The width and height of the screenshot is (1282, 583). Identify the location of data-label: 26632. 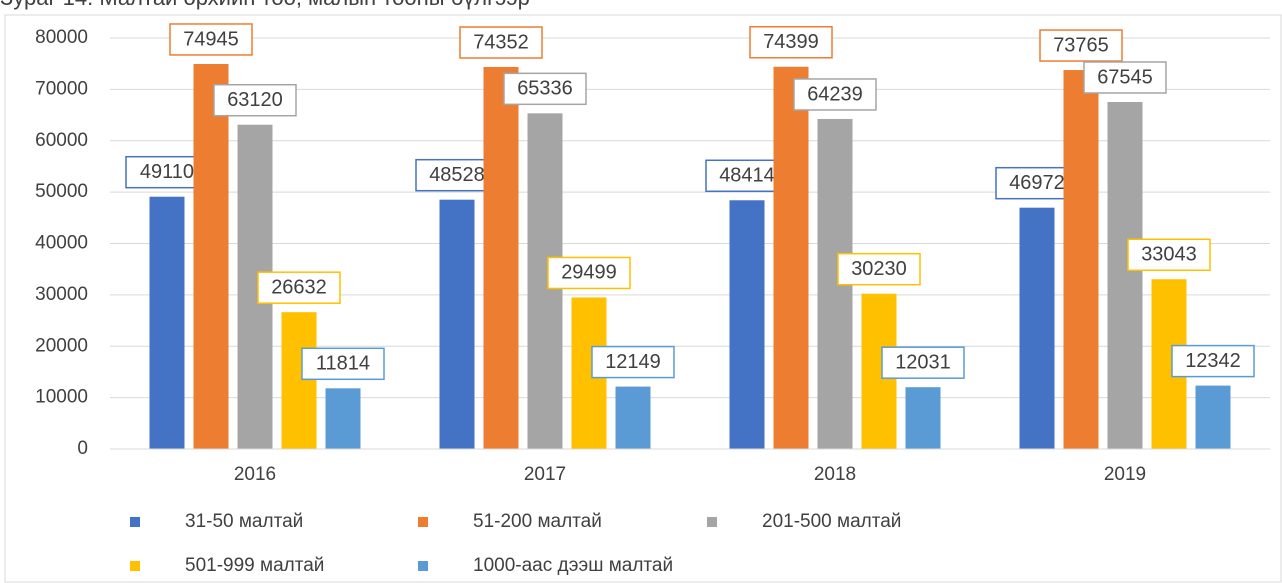
(299, 287).